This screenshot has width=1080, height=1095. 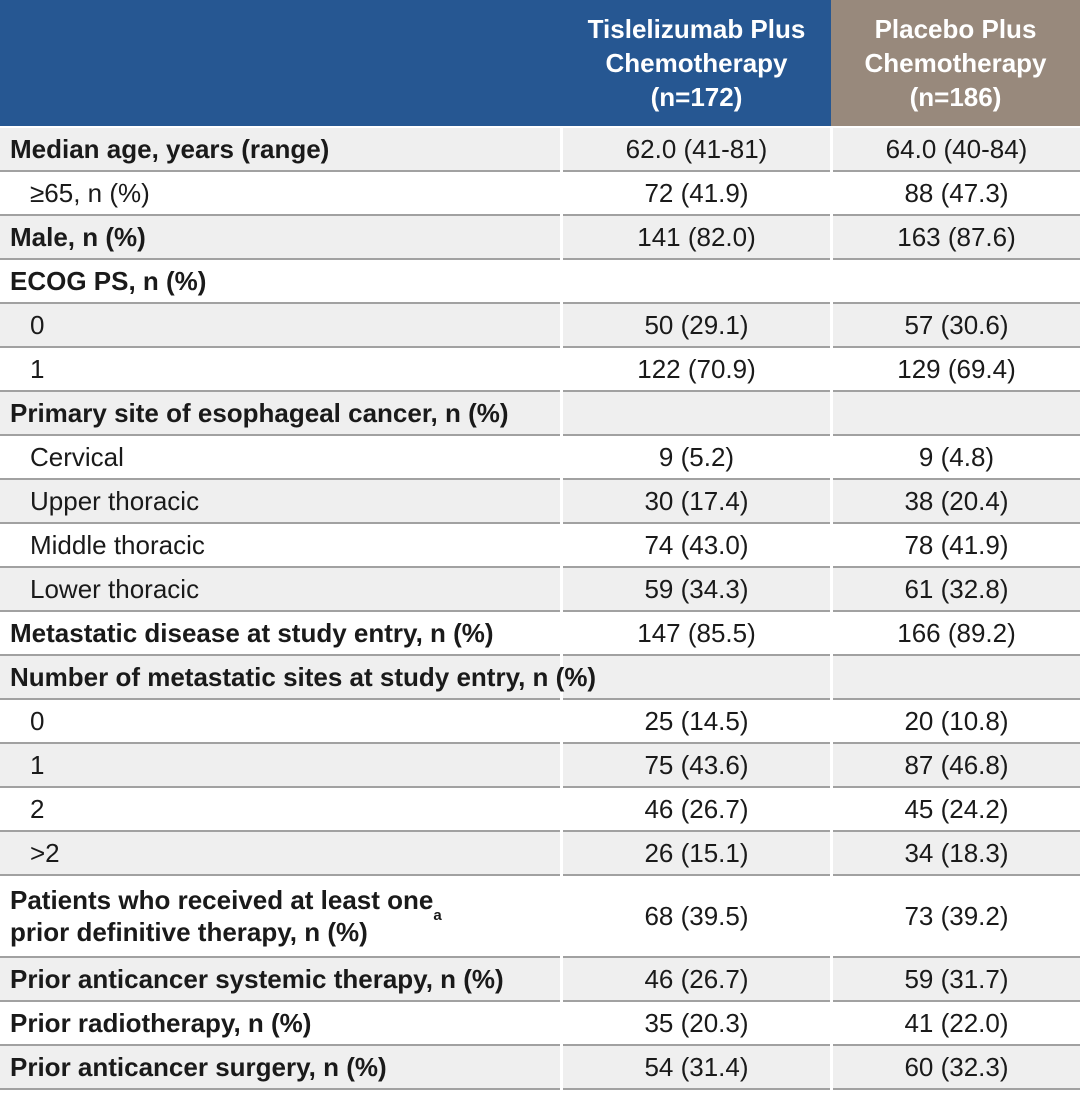 I want to click on table-row-sites-2: 2 46 (26.7) 45 (24.2), so click(x=540, y=810).